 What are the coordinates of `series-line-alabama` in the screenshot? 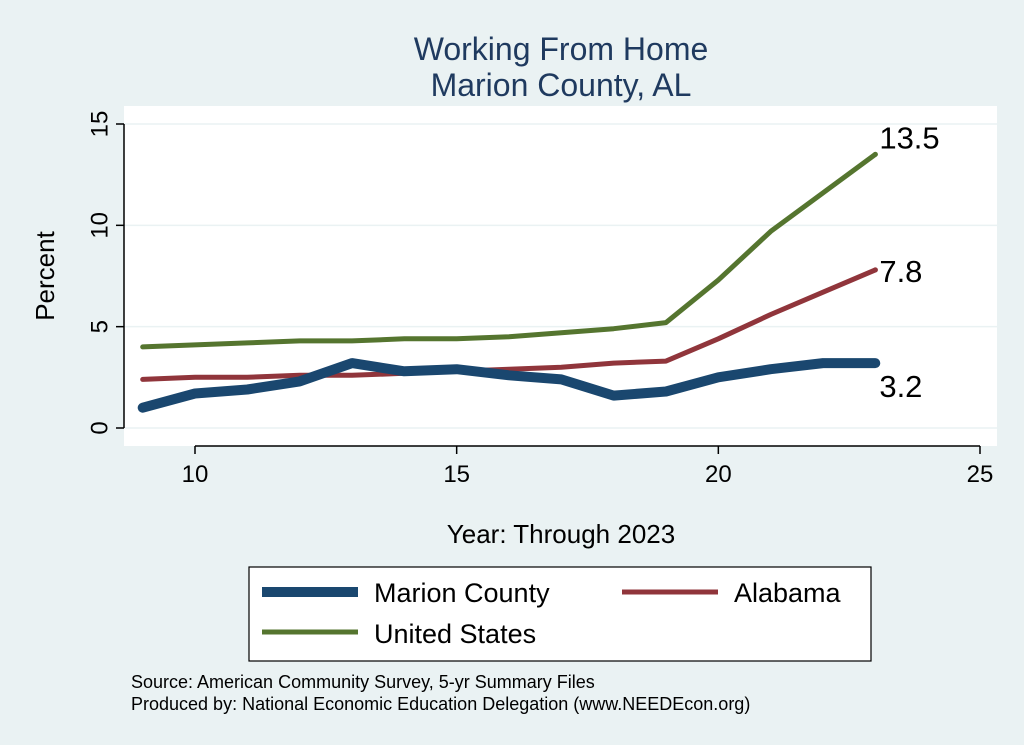 It's located at (509, 324).